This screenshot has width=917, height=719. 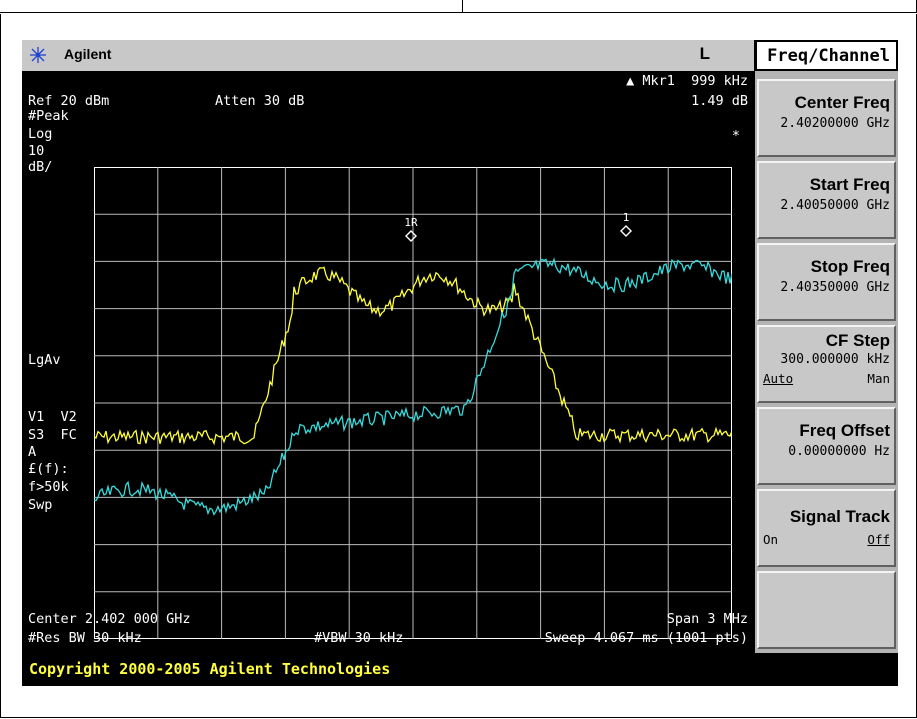 I want to click on stop-freq-key: Stop Freq 2.40350000 GHz, so click(x=826, y=282).